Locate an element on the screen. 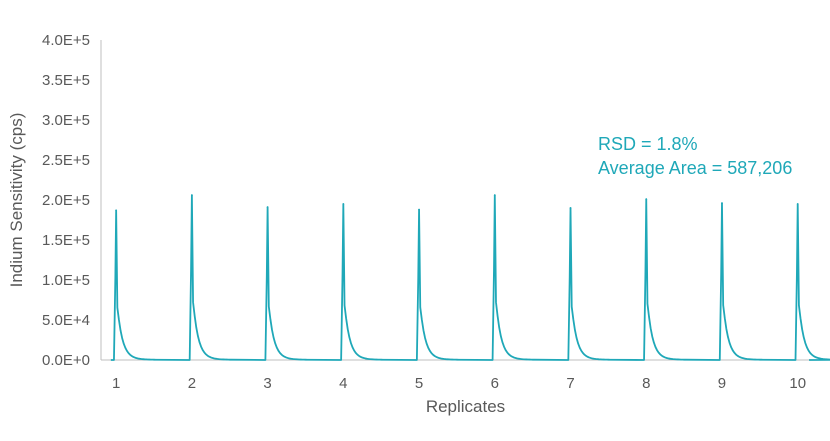  y-tick-label: 5.0E+4 is located at coordinates (66, 320).